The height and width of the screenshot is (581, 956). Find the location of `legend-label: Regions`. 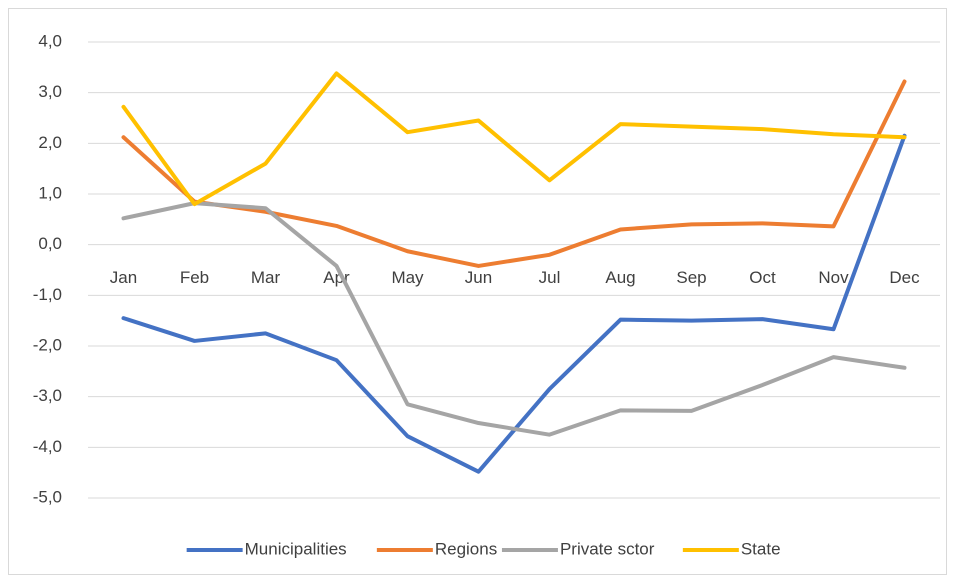

legend-label: Regions is located at coordinates (466, 548).